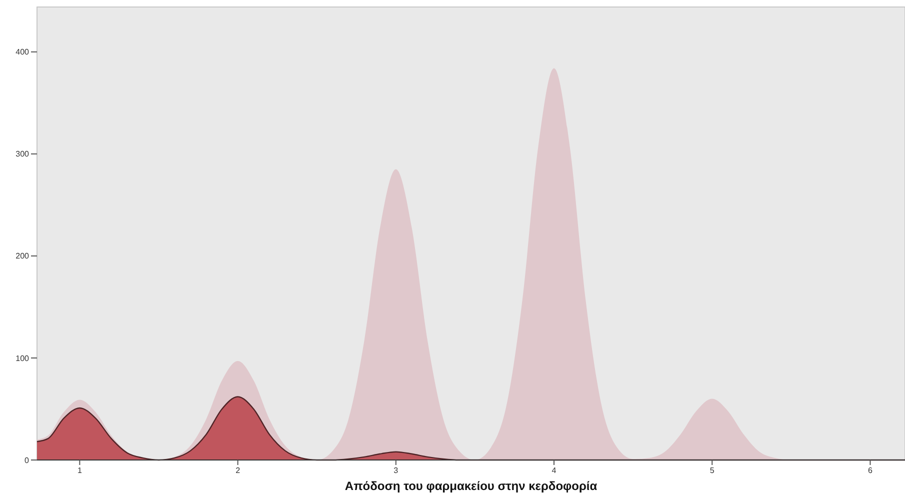 Image resolution: width=905 pixels, height=495 pixels. What do you see at coordinates (23, 358) in the screenshot?
I see `y-tick-label: 100` at bounding box center [23, 358].